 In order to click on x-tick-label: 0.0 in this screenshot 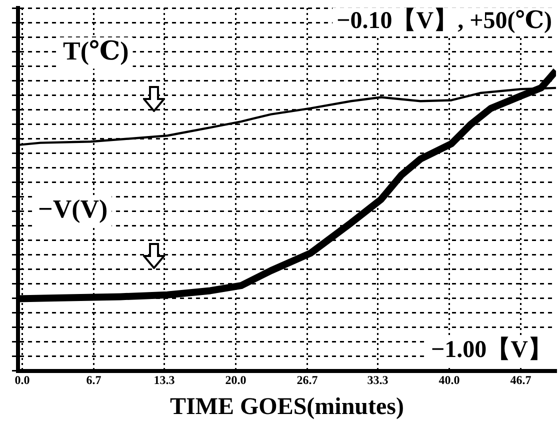, I will do `click(22, 380)`.